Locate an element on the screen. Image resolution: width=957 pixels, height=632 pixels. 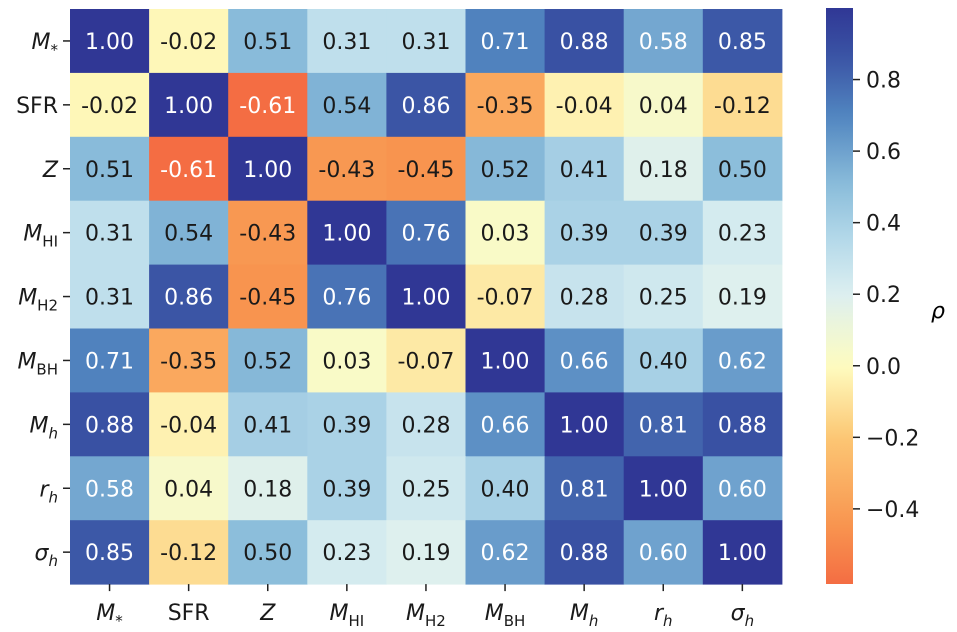
cell-value-label: -0.12 is located at coordinates (188, 553).